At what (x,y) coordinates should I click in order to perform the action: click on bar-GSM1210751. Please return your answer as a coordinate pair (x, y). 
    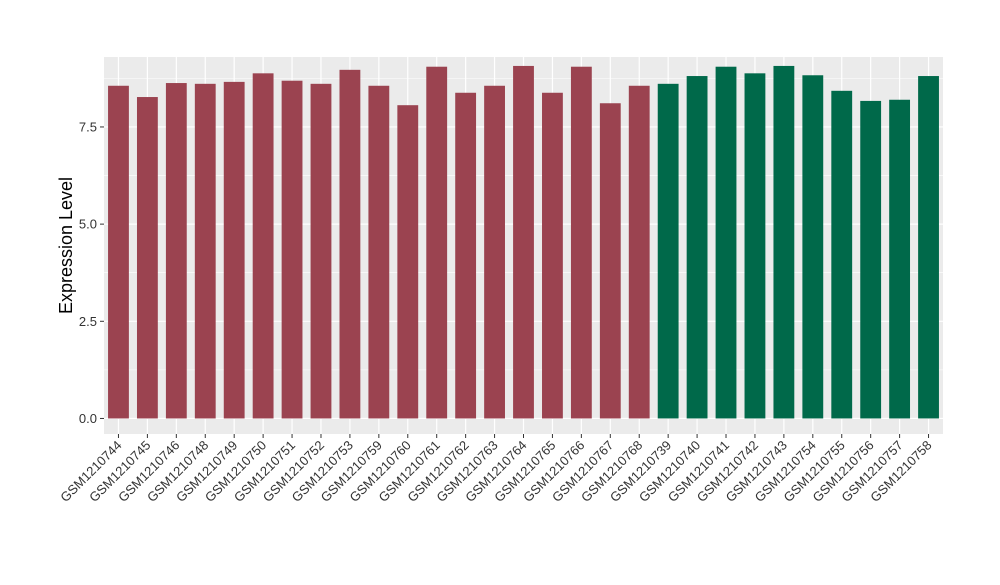
    Looking at the image, I should click on (292, 249).